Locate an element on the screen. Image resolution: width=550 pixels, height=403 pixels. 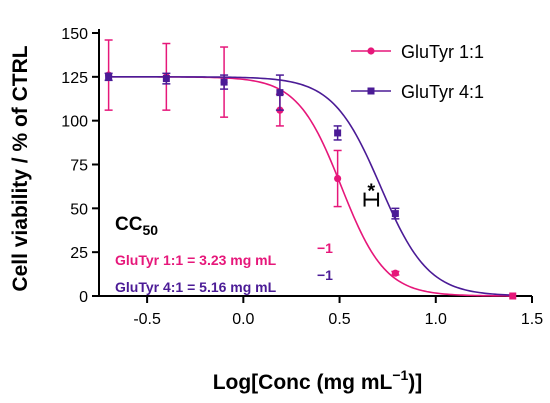
x-axis-title: Log[Conc (mg mL−1)] is located at coordinates (318, 380).